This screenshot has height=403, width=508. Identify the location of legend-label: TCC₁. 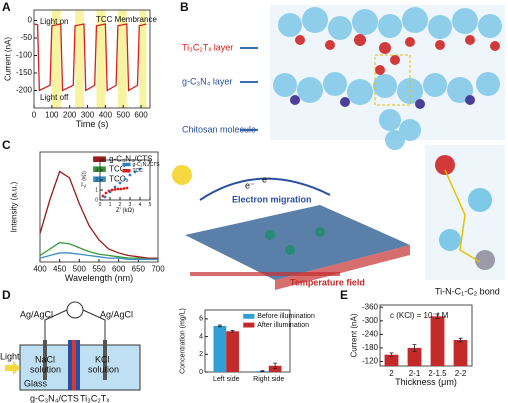
(118, 168).